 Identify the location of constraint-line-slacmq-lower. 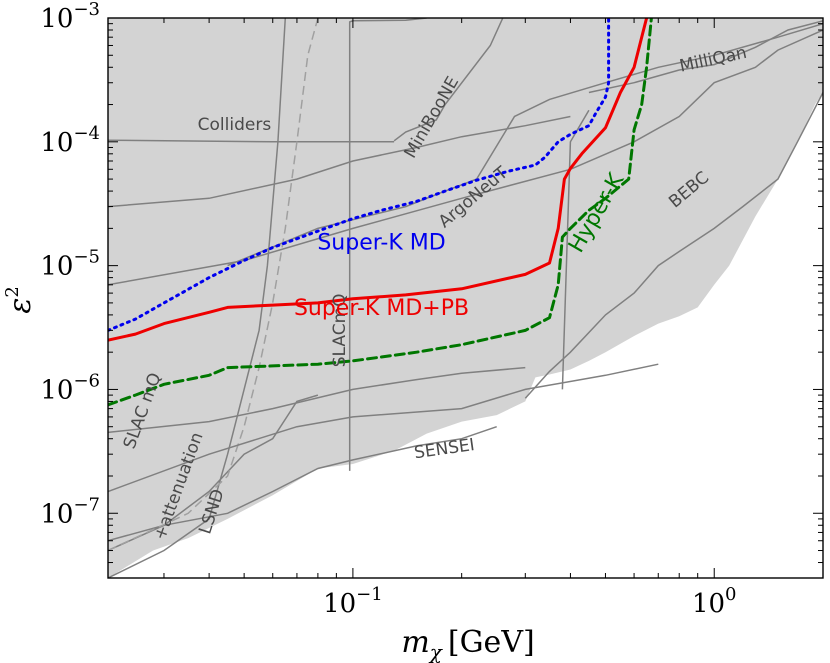
(317, 400).